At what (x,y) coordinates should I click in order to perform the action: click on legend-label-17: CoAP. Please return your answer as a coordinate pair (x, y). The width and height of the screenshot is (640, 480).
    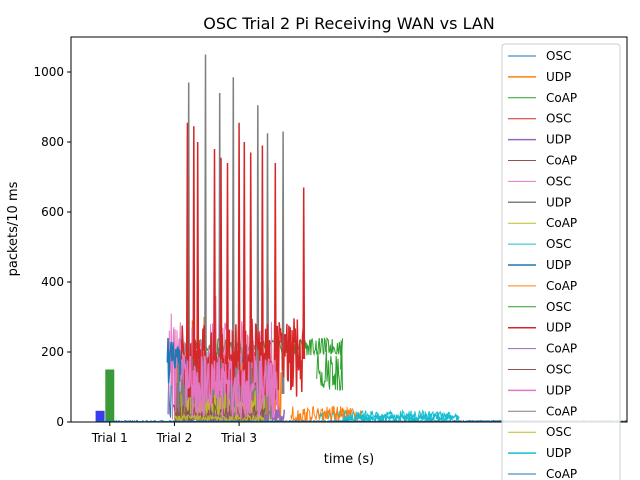
    Looking at the image, I should click on (561, 411).